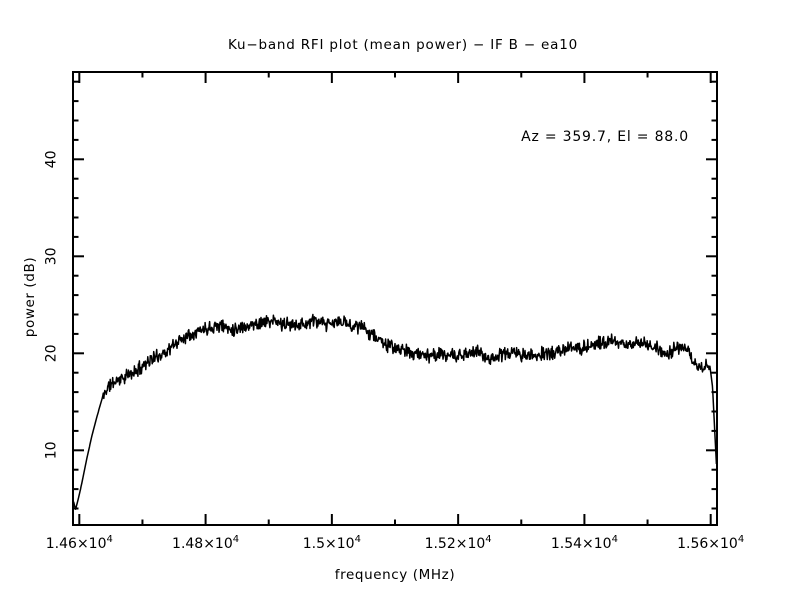 The image size is (792, 612). What do you see at coordinates (52, 450) in the screenshot?
I see `y-tick-label: 10` at bounding box center [52, 450].